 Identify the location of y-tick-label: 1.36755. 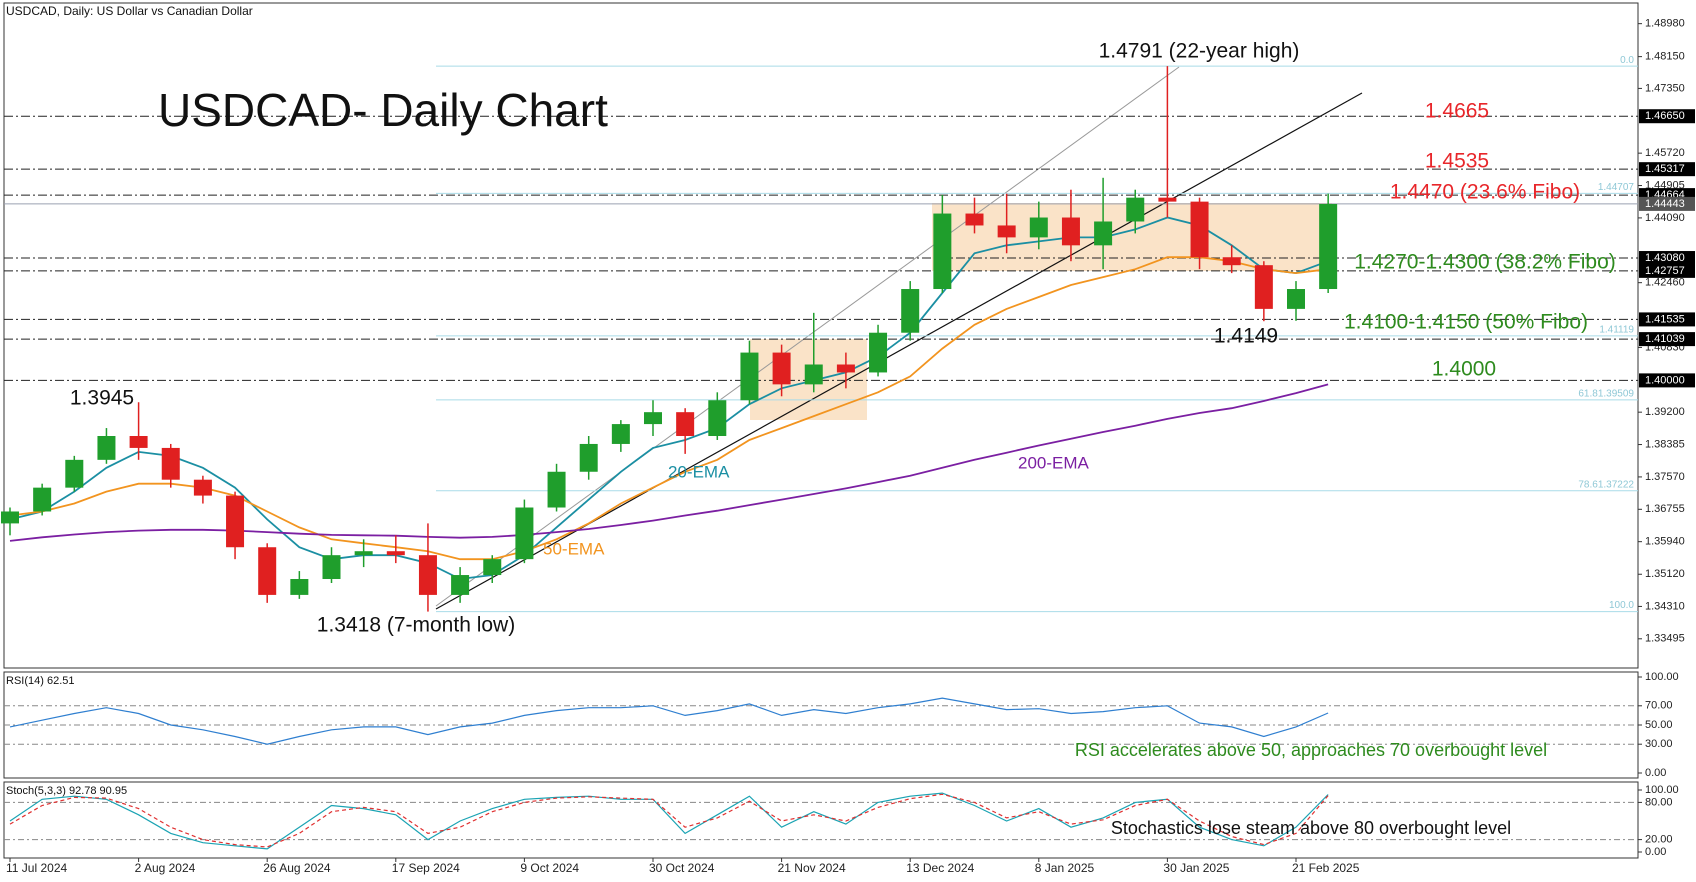
(1665, 509).